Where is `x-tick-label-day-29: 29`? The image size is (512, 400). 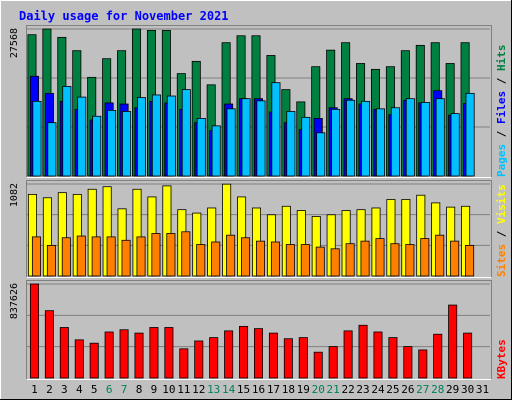 x-tick-label-day-29: 29 is located at coordinates (452, 389).